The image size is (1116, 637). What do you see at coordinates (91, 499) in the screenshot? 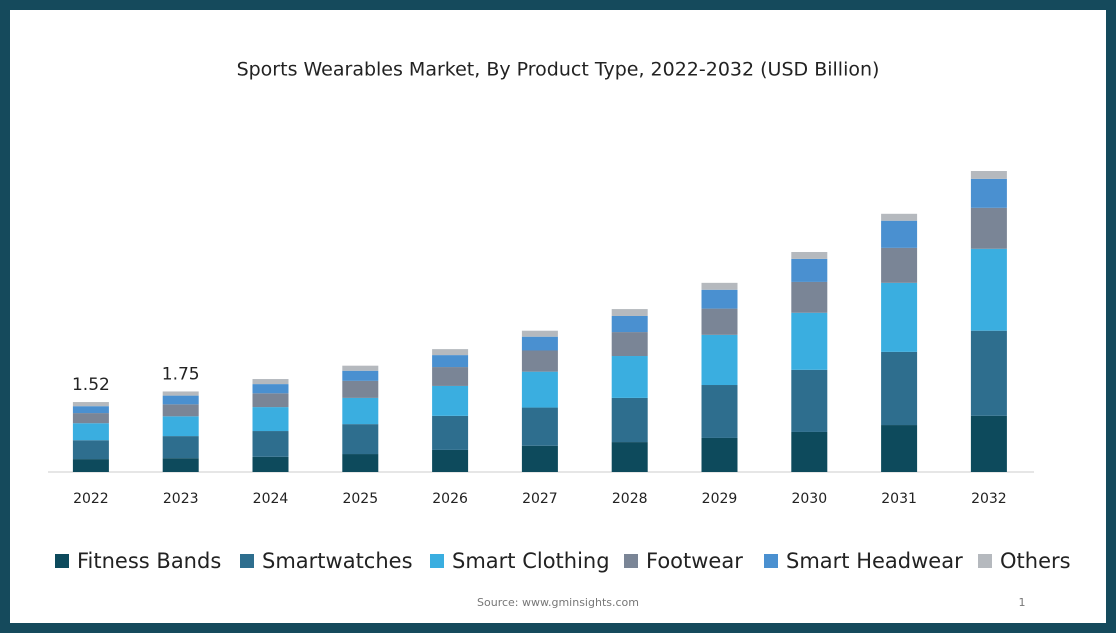
I see `x-tick-label: 2022` at bounding box center [91, 499].